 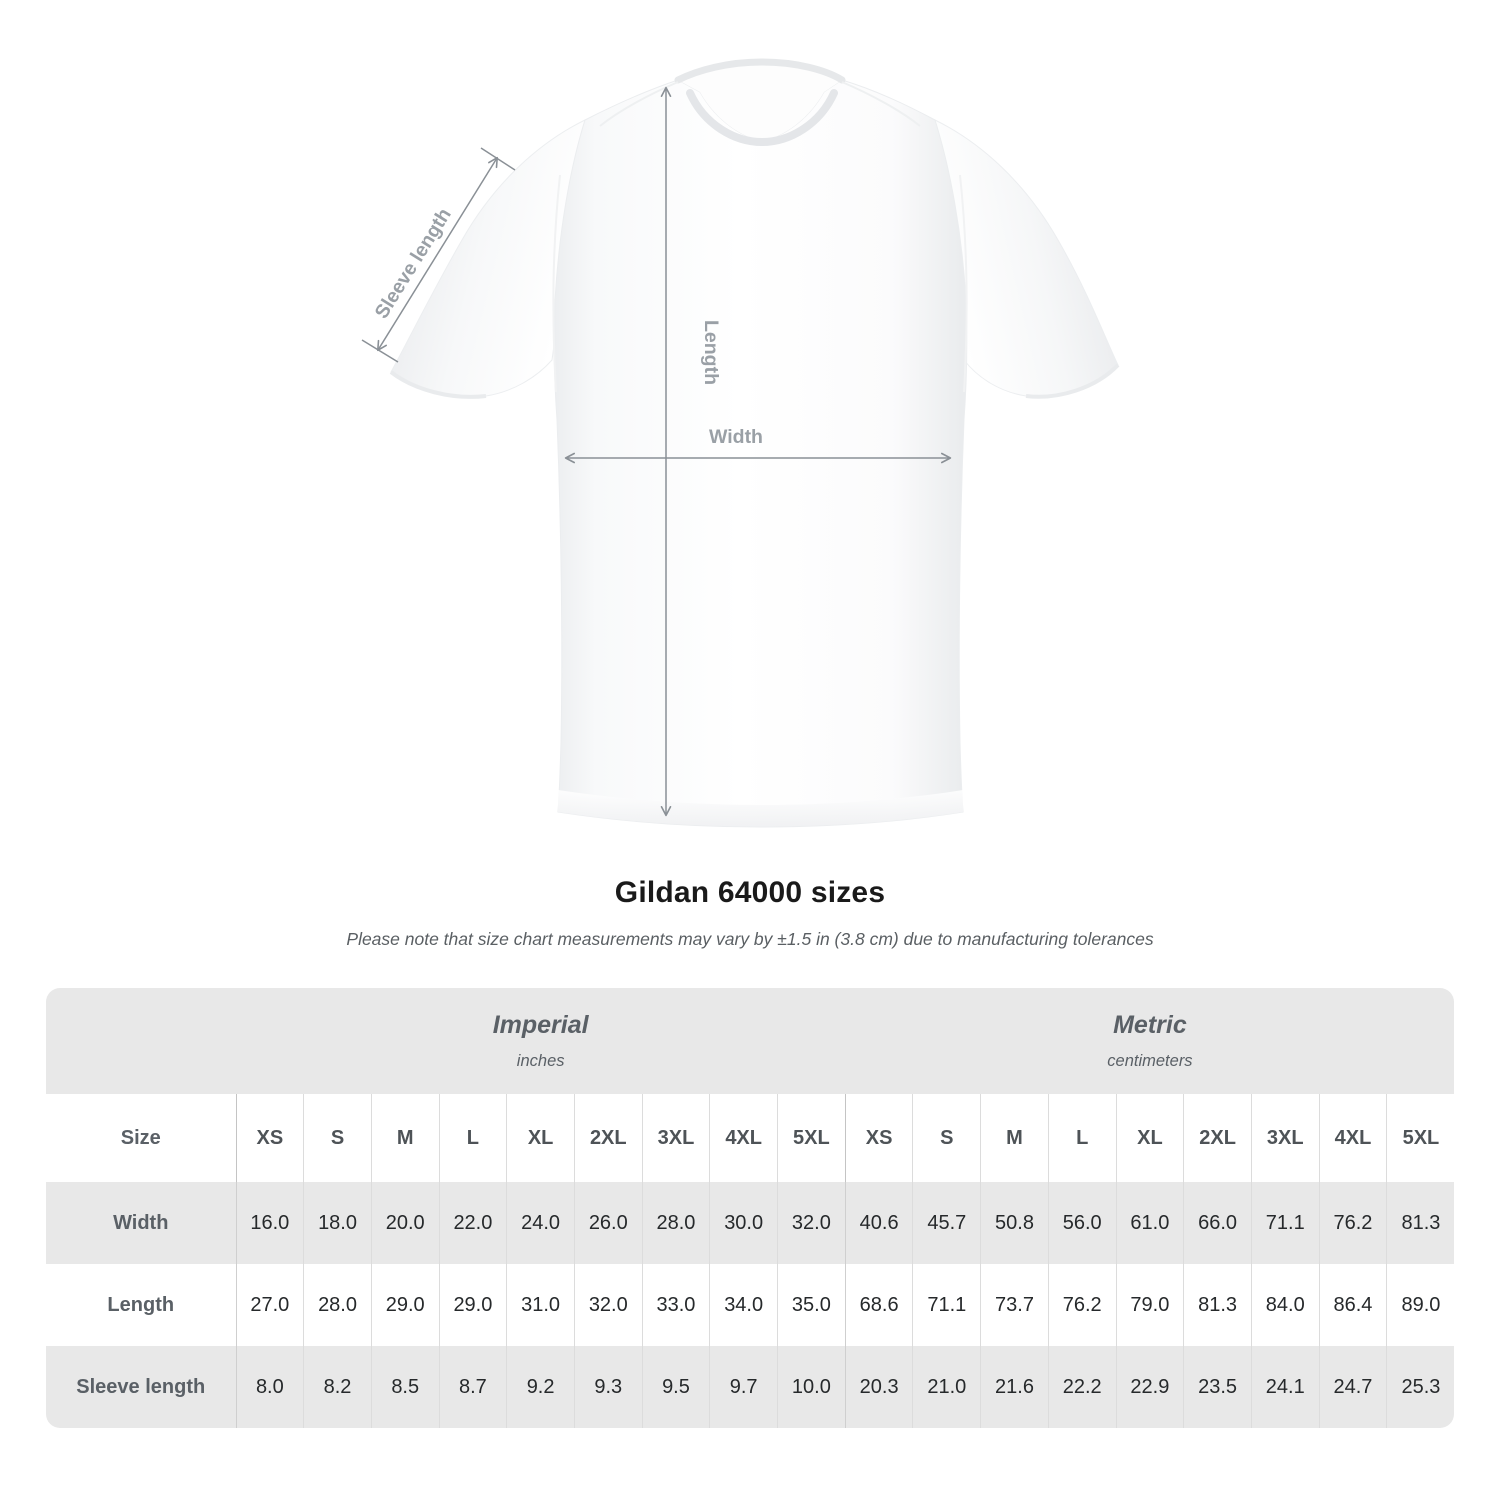 What do you see at coordinates (811, 1305) in the screenshot?
I see `cell-length-imperial-5xl: 35.0` at bounding box center [811, 1305].